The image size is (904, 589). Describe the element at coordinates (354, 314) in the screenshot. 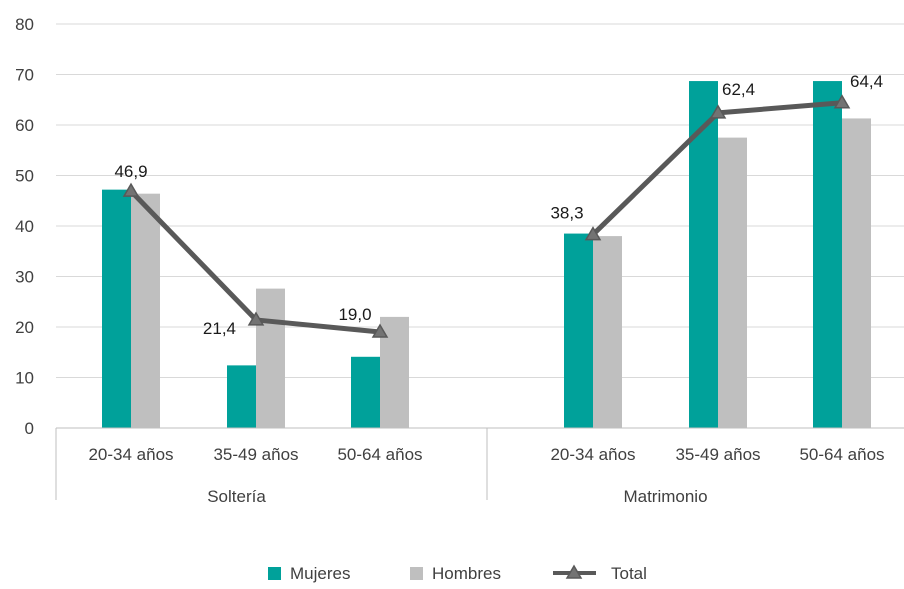

I see `data-label: 19,0` at that location.